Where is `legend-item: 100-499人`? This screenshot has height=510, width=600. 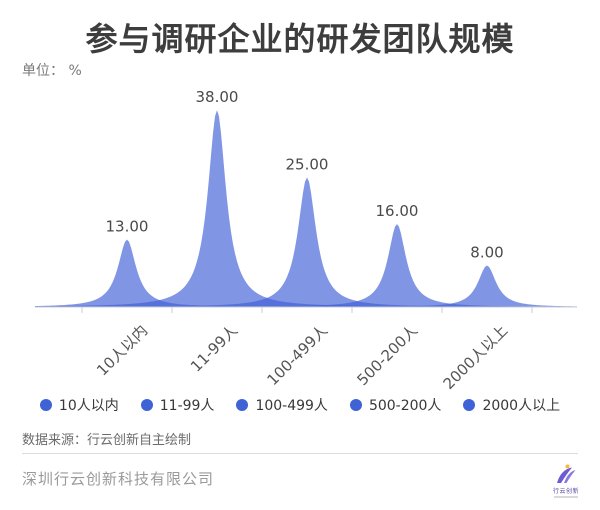
legend-item: 100-499人 is located at coordinates (282, 405).